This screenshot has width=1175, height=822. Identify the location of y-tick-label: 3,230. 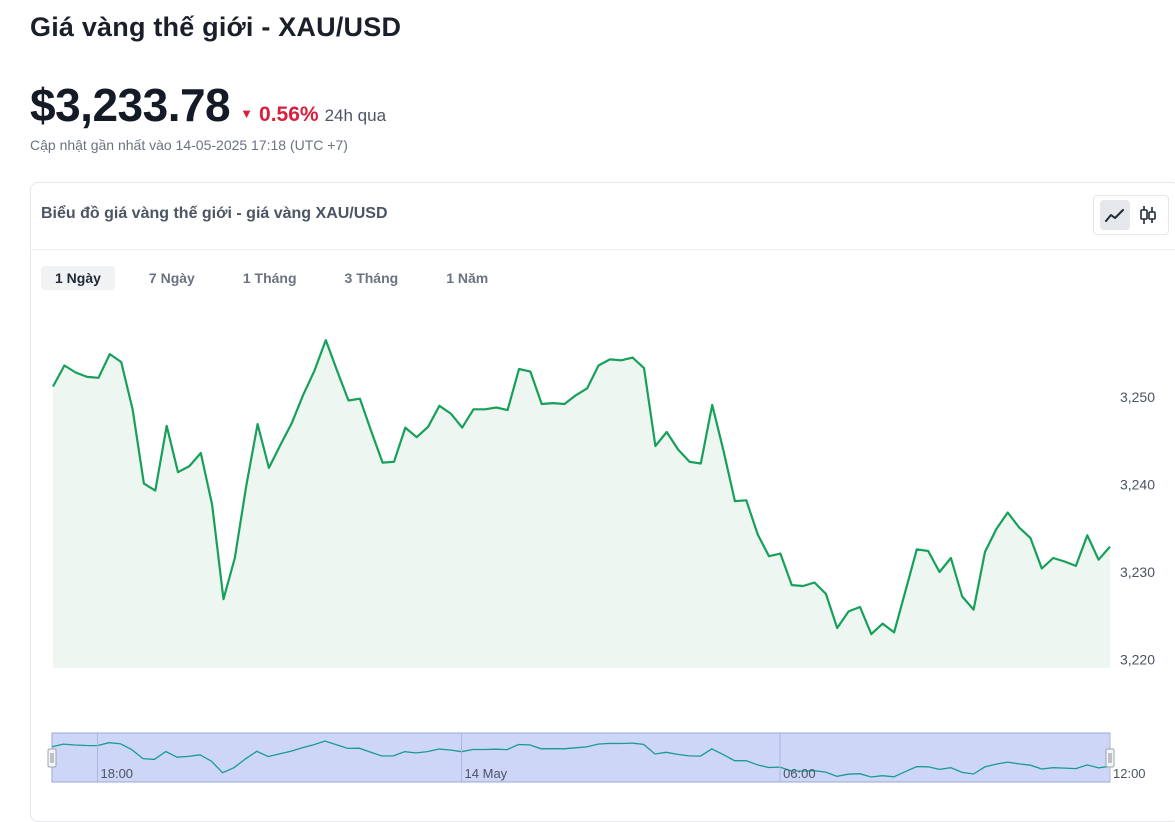
(1137, 572).